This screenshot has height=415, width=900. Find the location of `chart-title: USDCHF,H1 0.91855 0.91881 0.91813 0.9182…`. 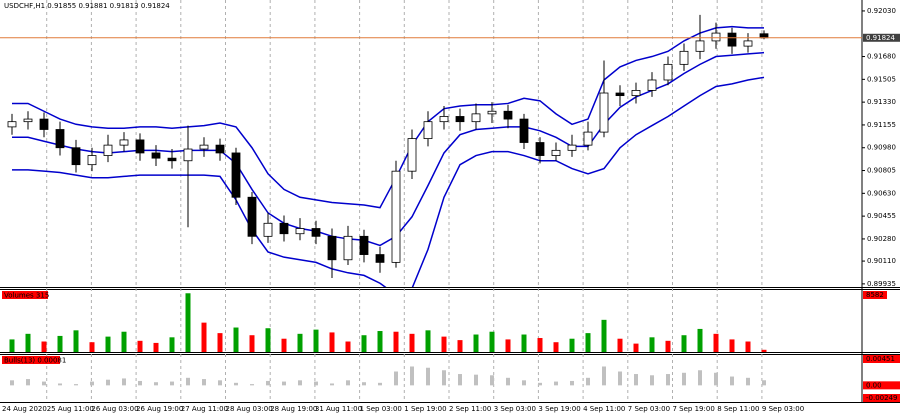

chart-title: USDCHF,H1 0.91855 0.91881 0.91813 0.9182… is located at coordinates (87, 6).